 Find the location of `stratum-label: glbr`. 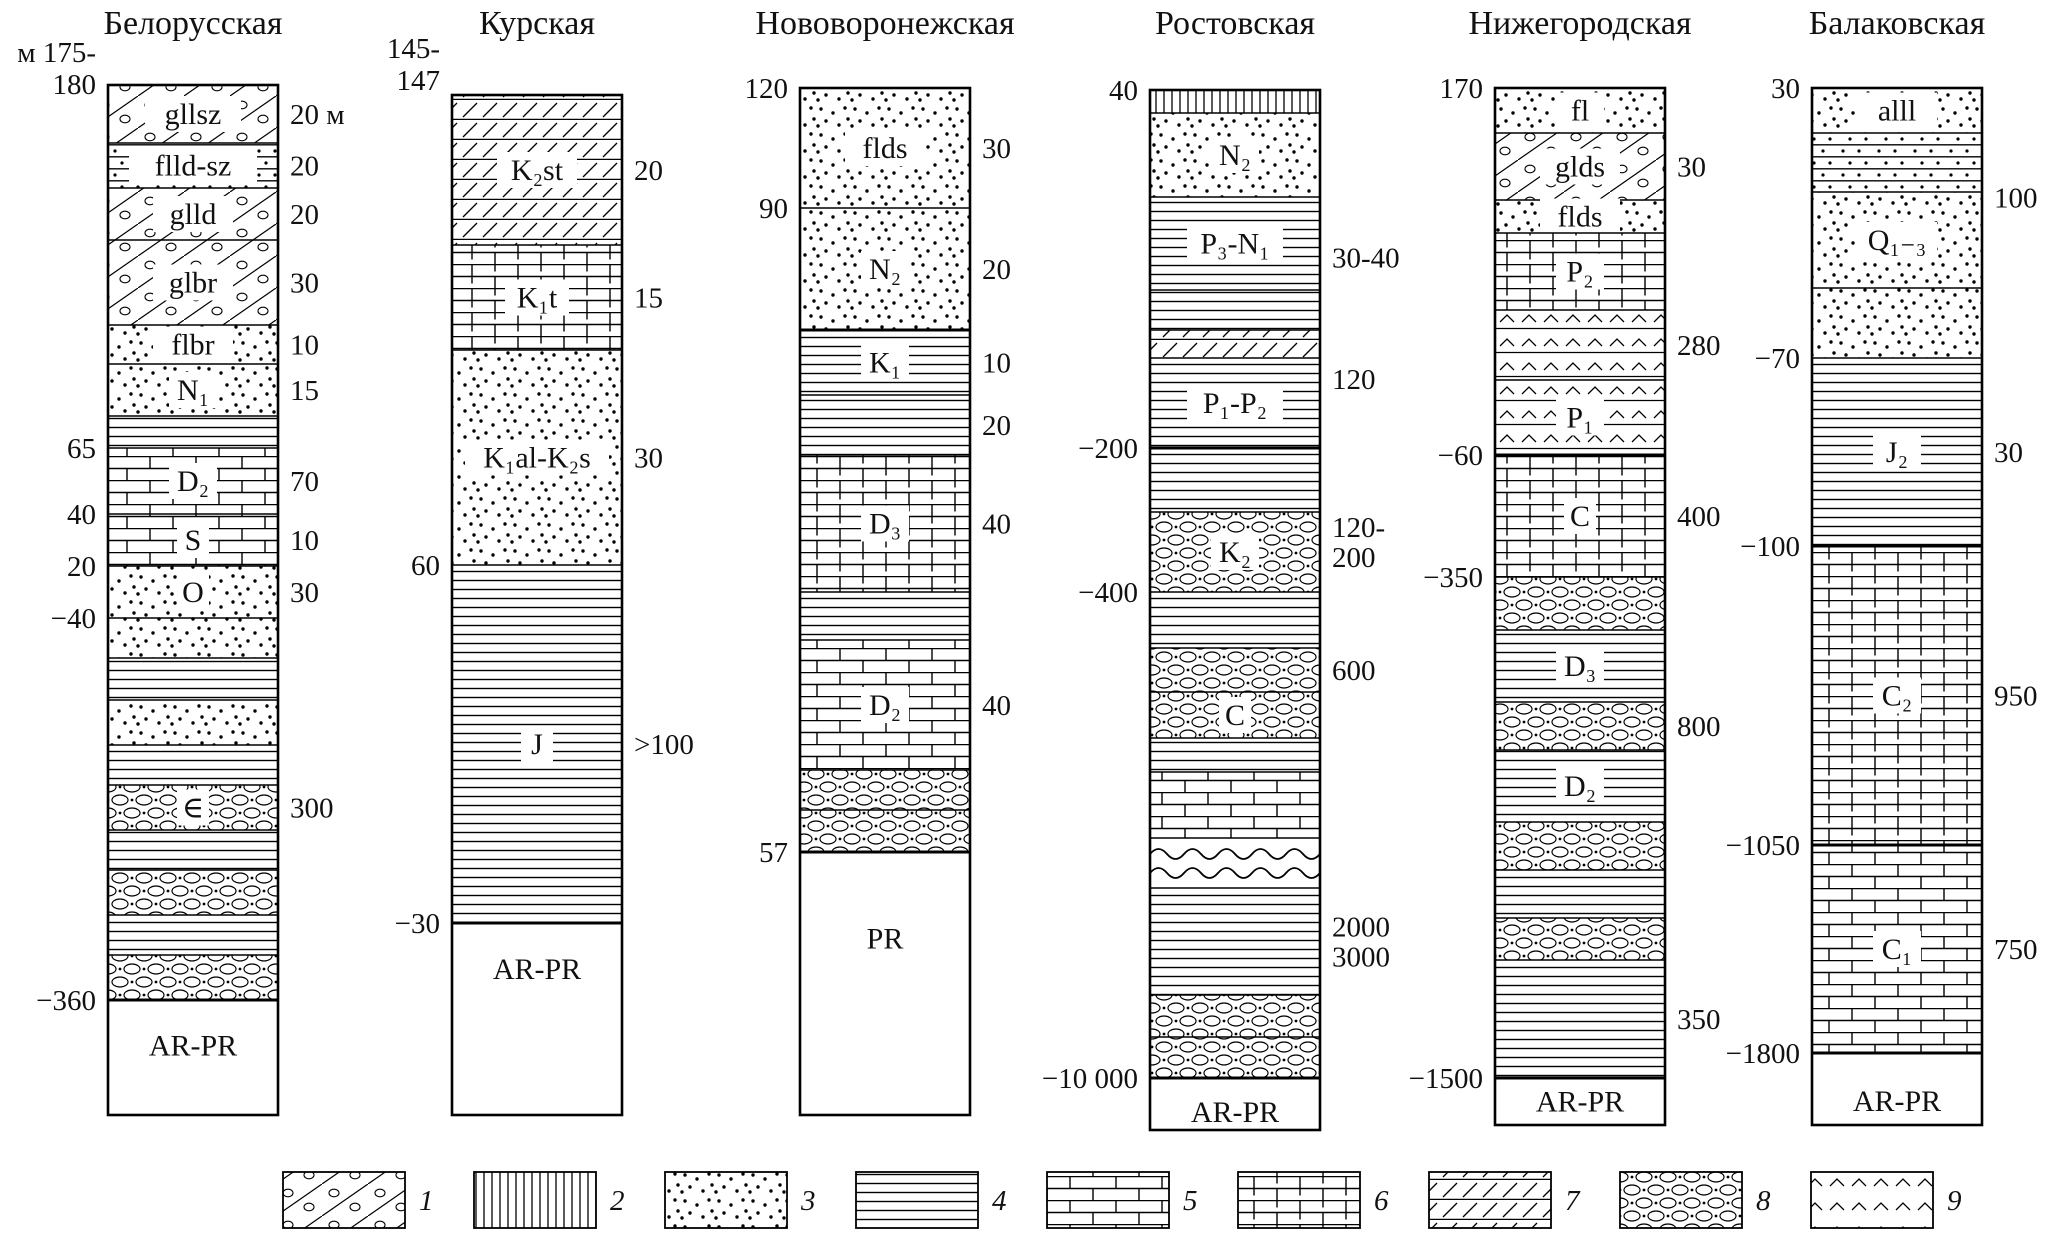

stratum-label: glbr is located at coordinates (193, 283).